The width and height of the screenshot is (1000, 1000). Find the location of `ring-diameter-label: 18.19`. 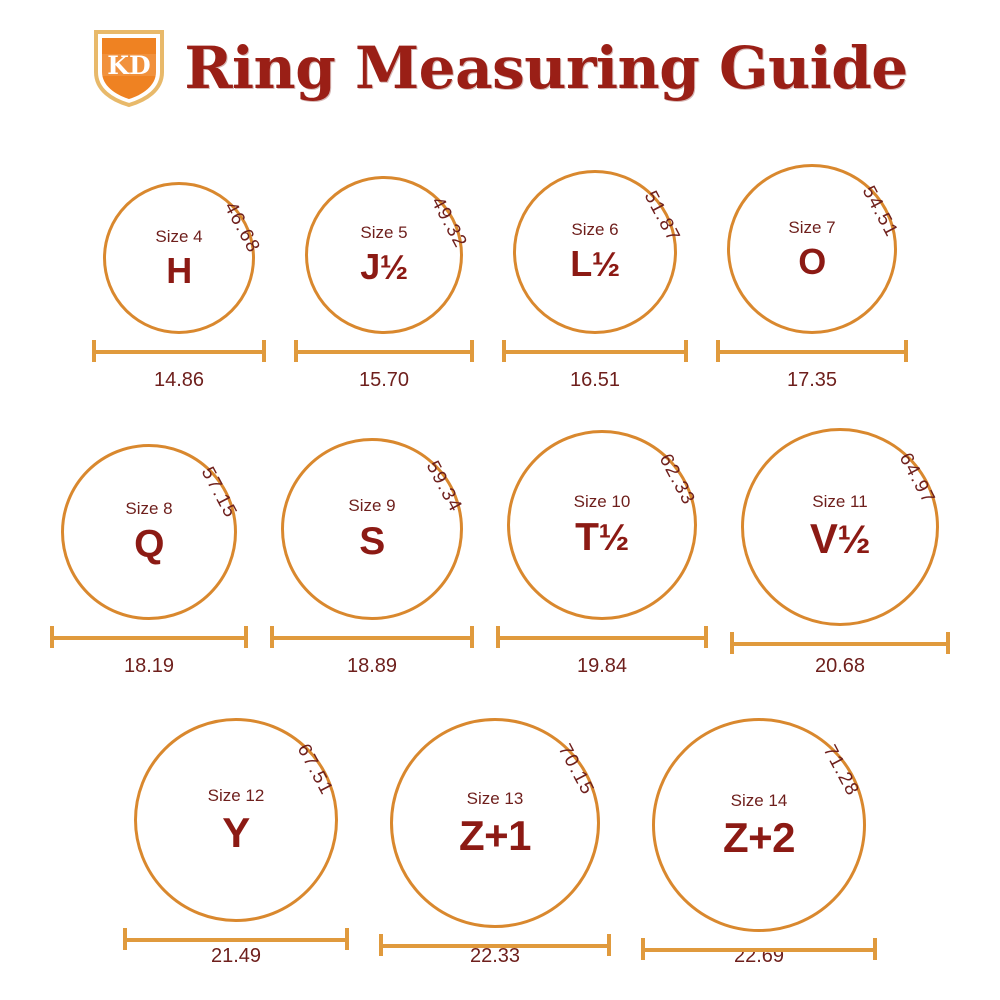

ring-diameter-label: 18.19 is located at coordinates (149, 666).